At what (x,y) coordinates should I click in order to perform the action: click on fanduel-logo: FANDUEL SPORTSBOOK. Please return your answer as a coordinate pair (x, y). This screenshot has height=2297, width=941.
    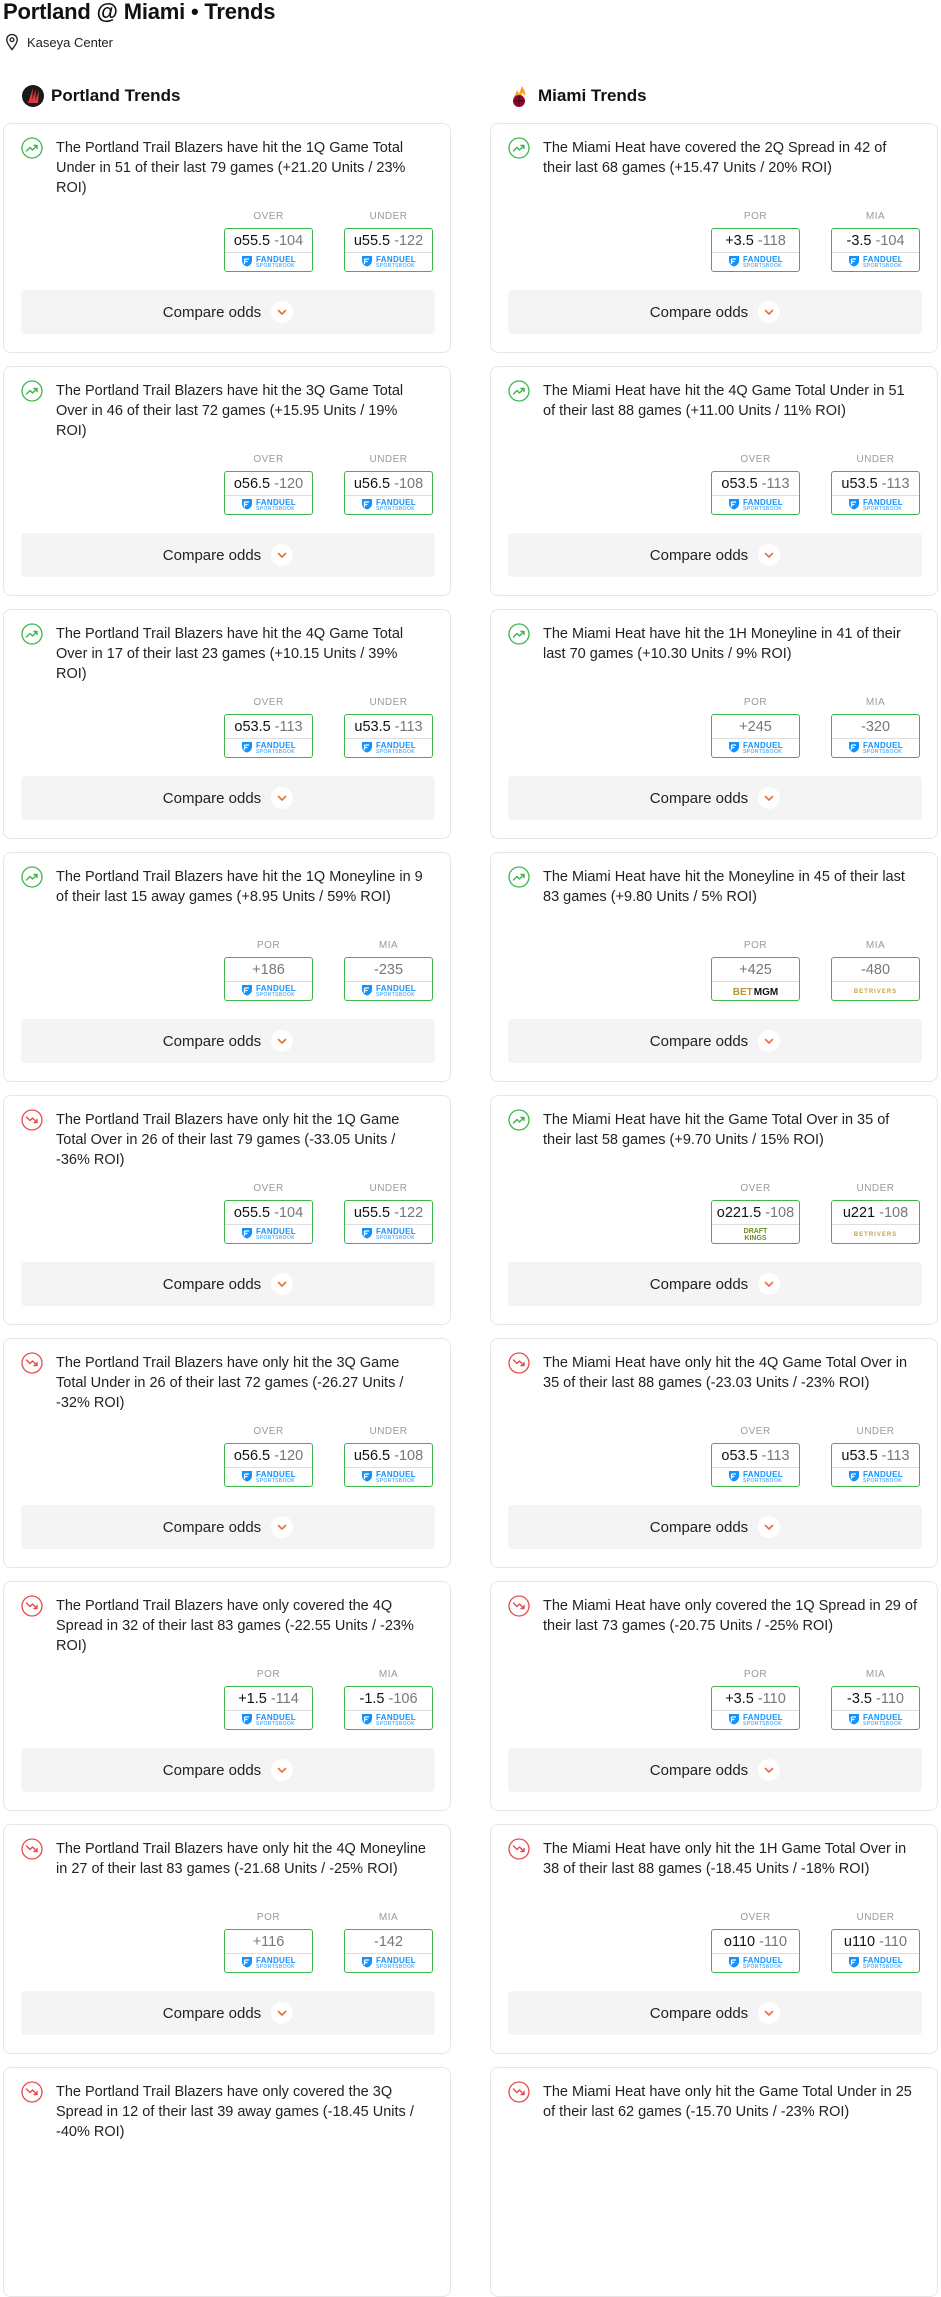
    Looking at the image, I should click on (268, 262).